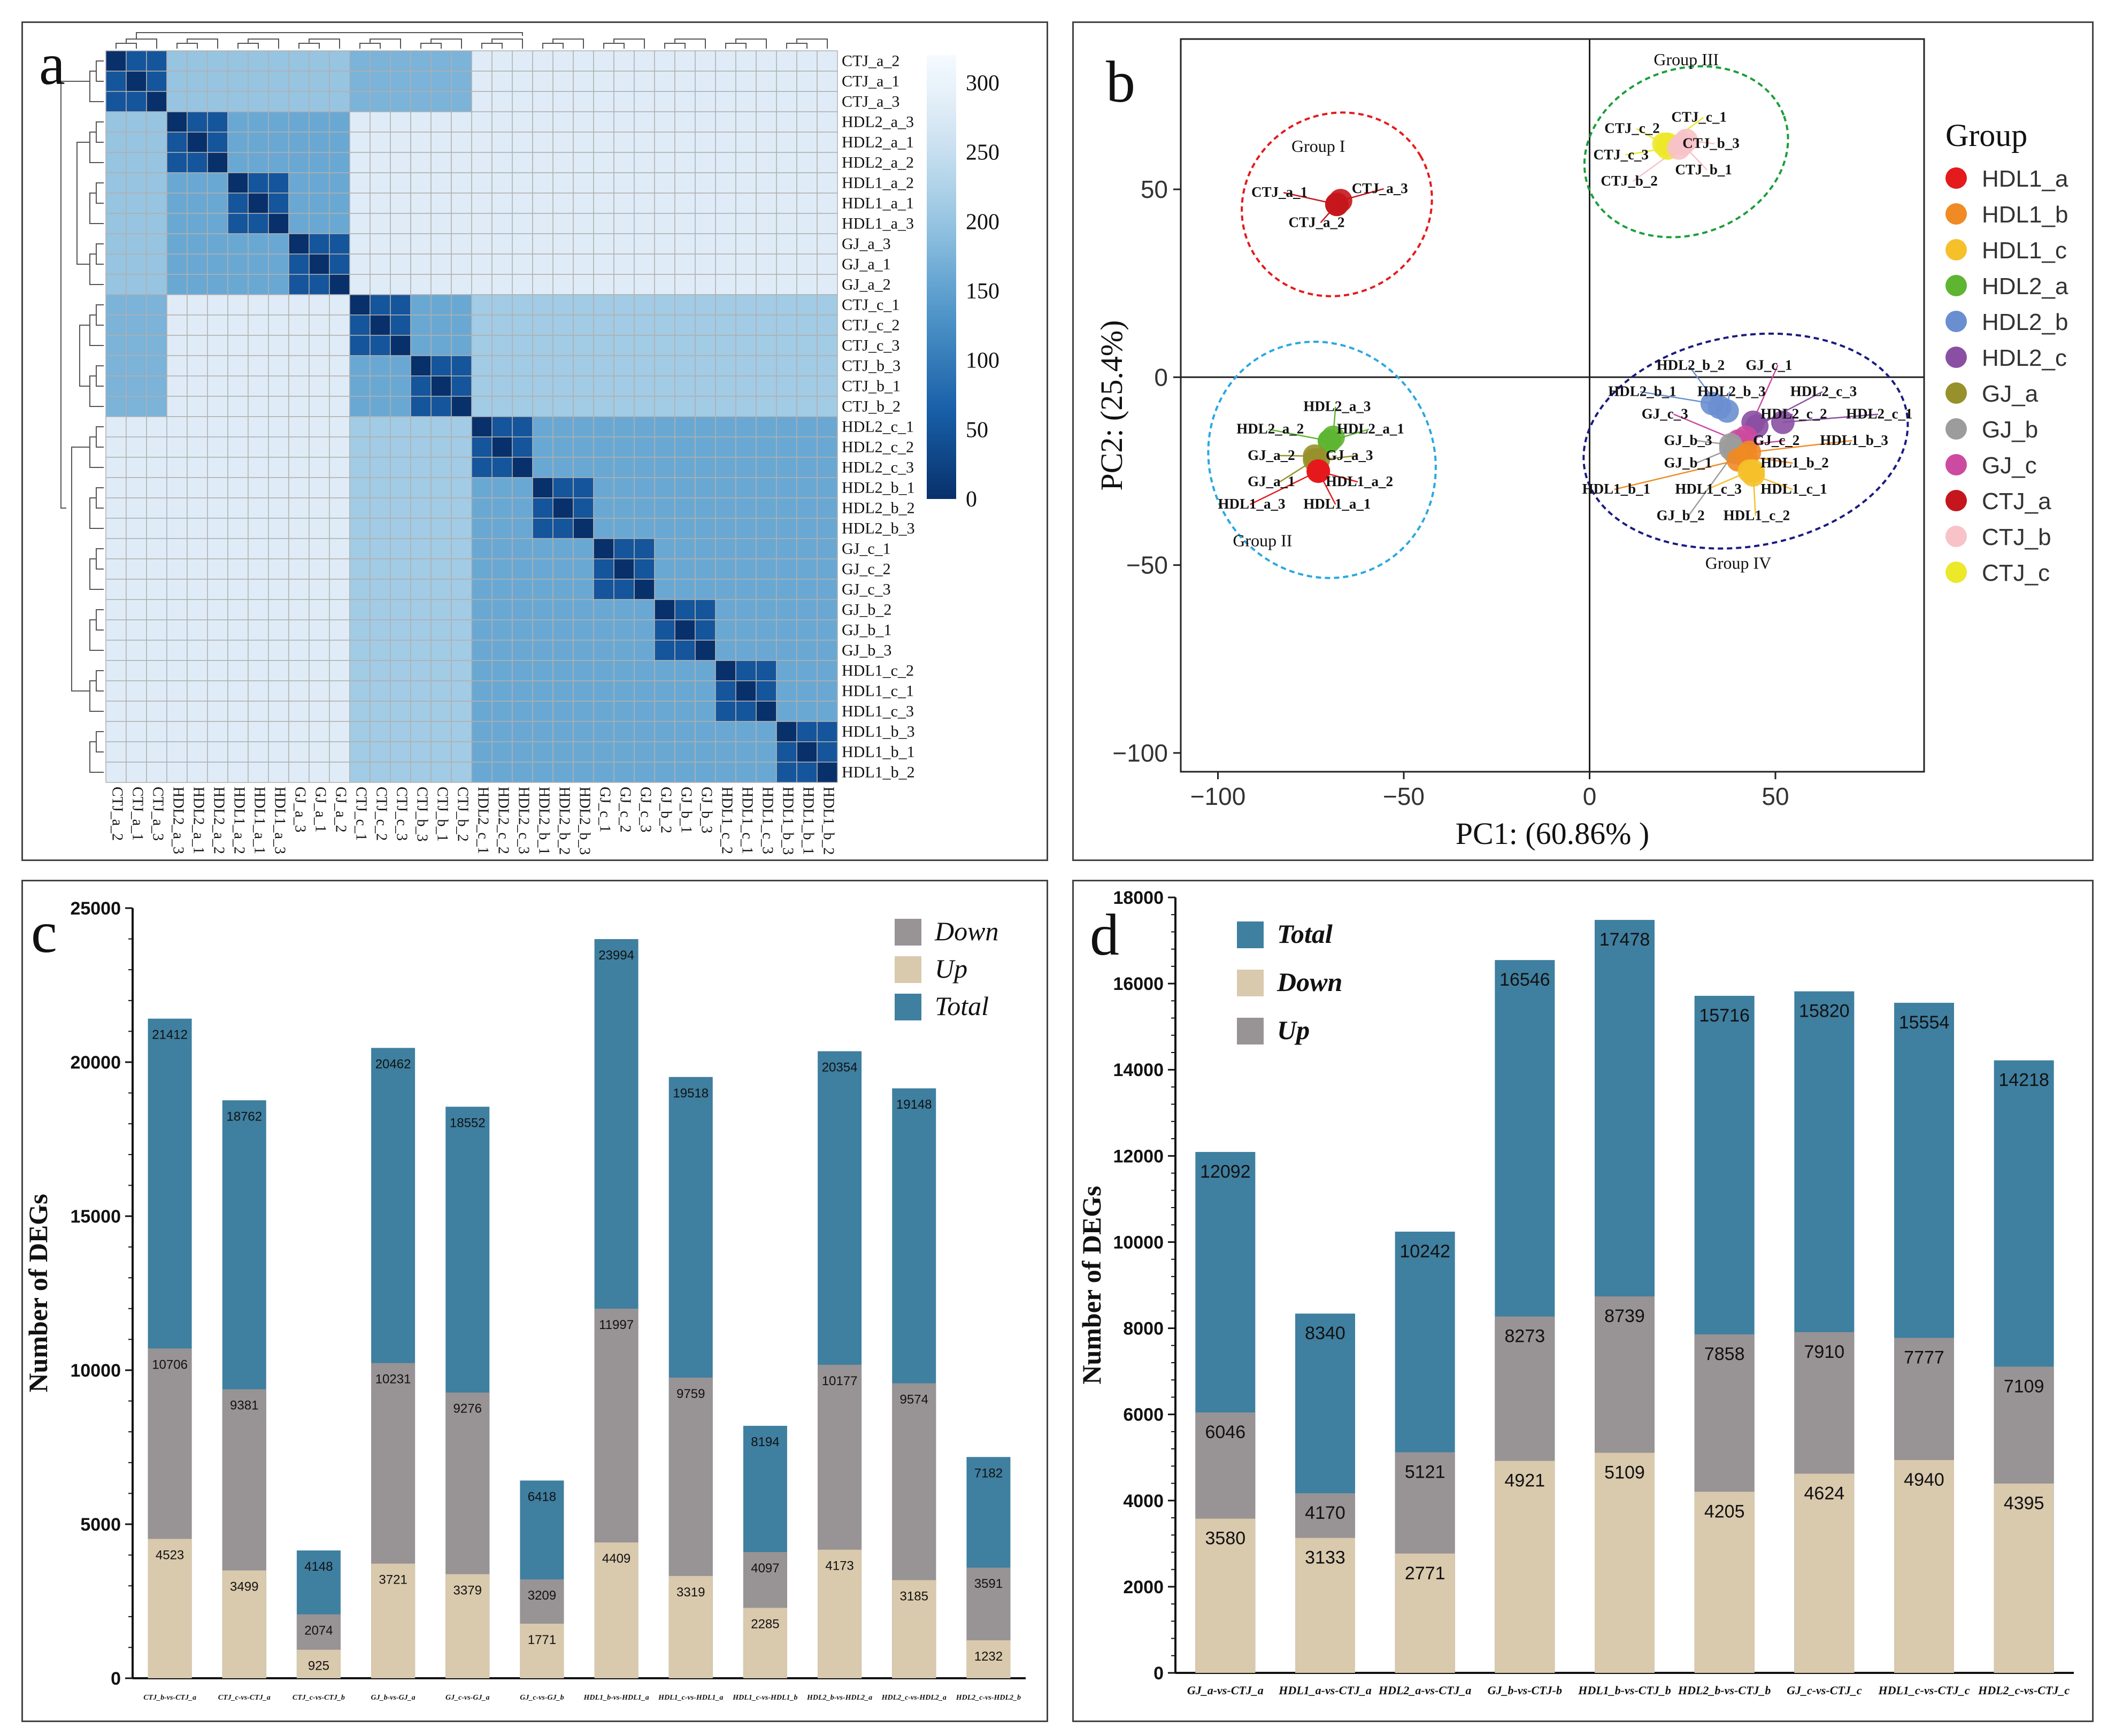 This screenshot has width=2115, height=1736. I want to click on legend-label: CTJ_b, so click(2016, 537).